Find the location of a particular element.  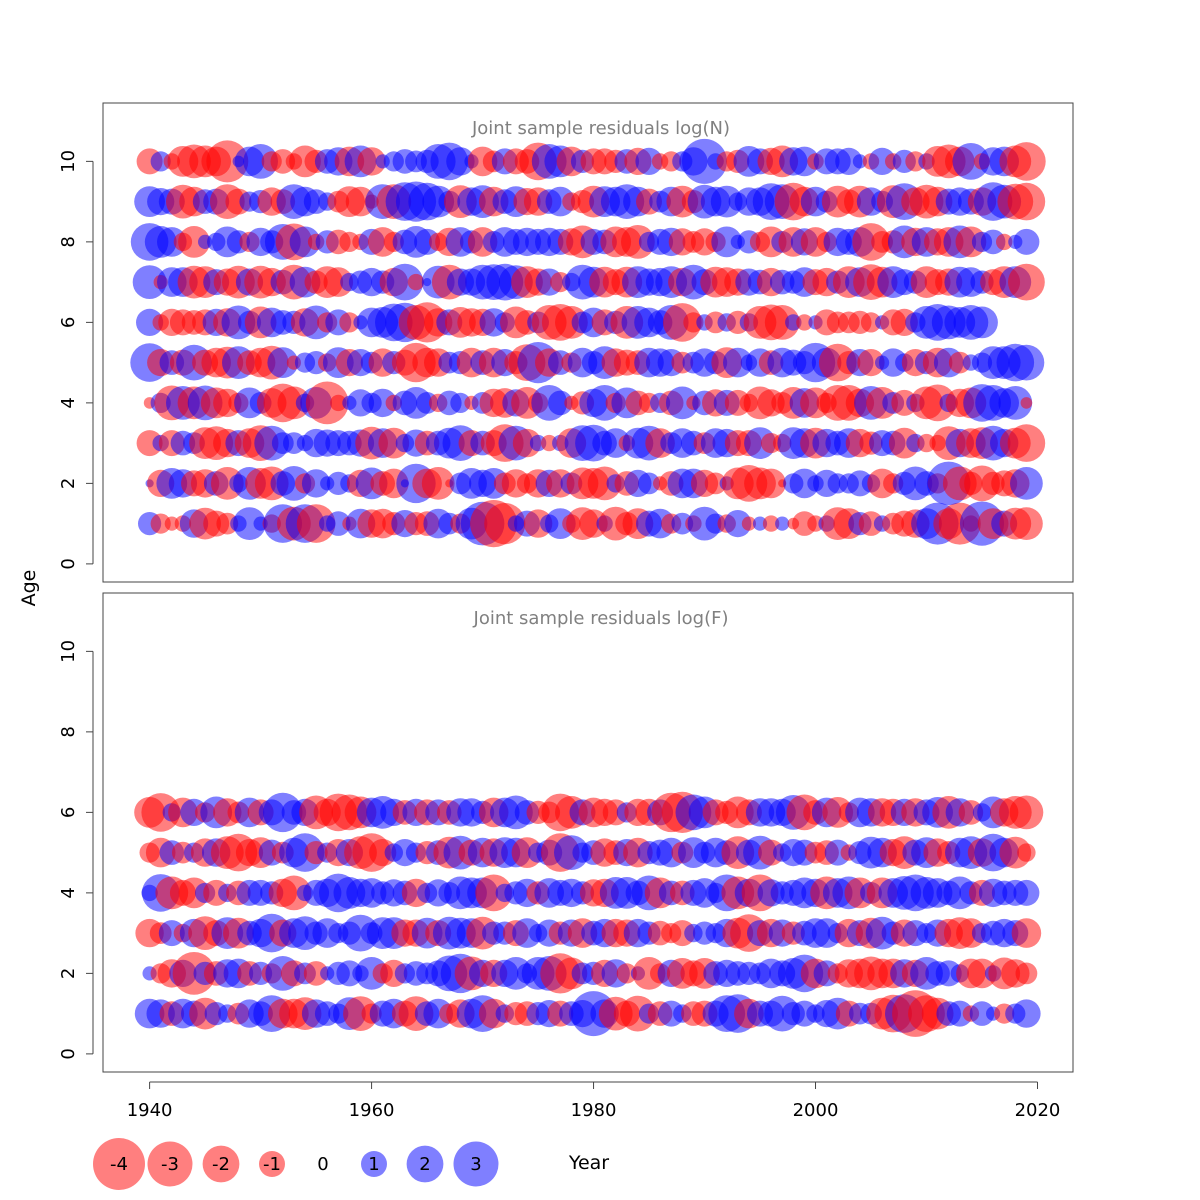

bubble-age10-year2014 is located at coordinates (971, 161).